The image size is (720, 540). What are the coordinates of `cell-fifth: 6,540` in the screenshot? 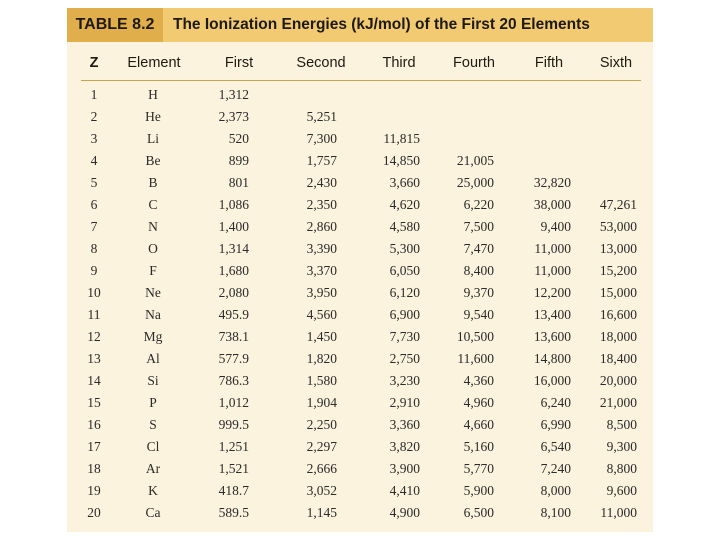 It's located at (555, 446).